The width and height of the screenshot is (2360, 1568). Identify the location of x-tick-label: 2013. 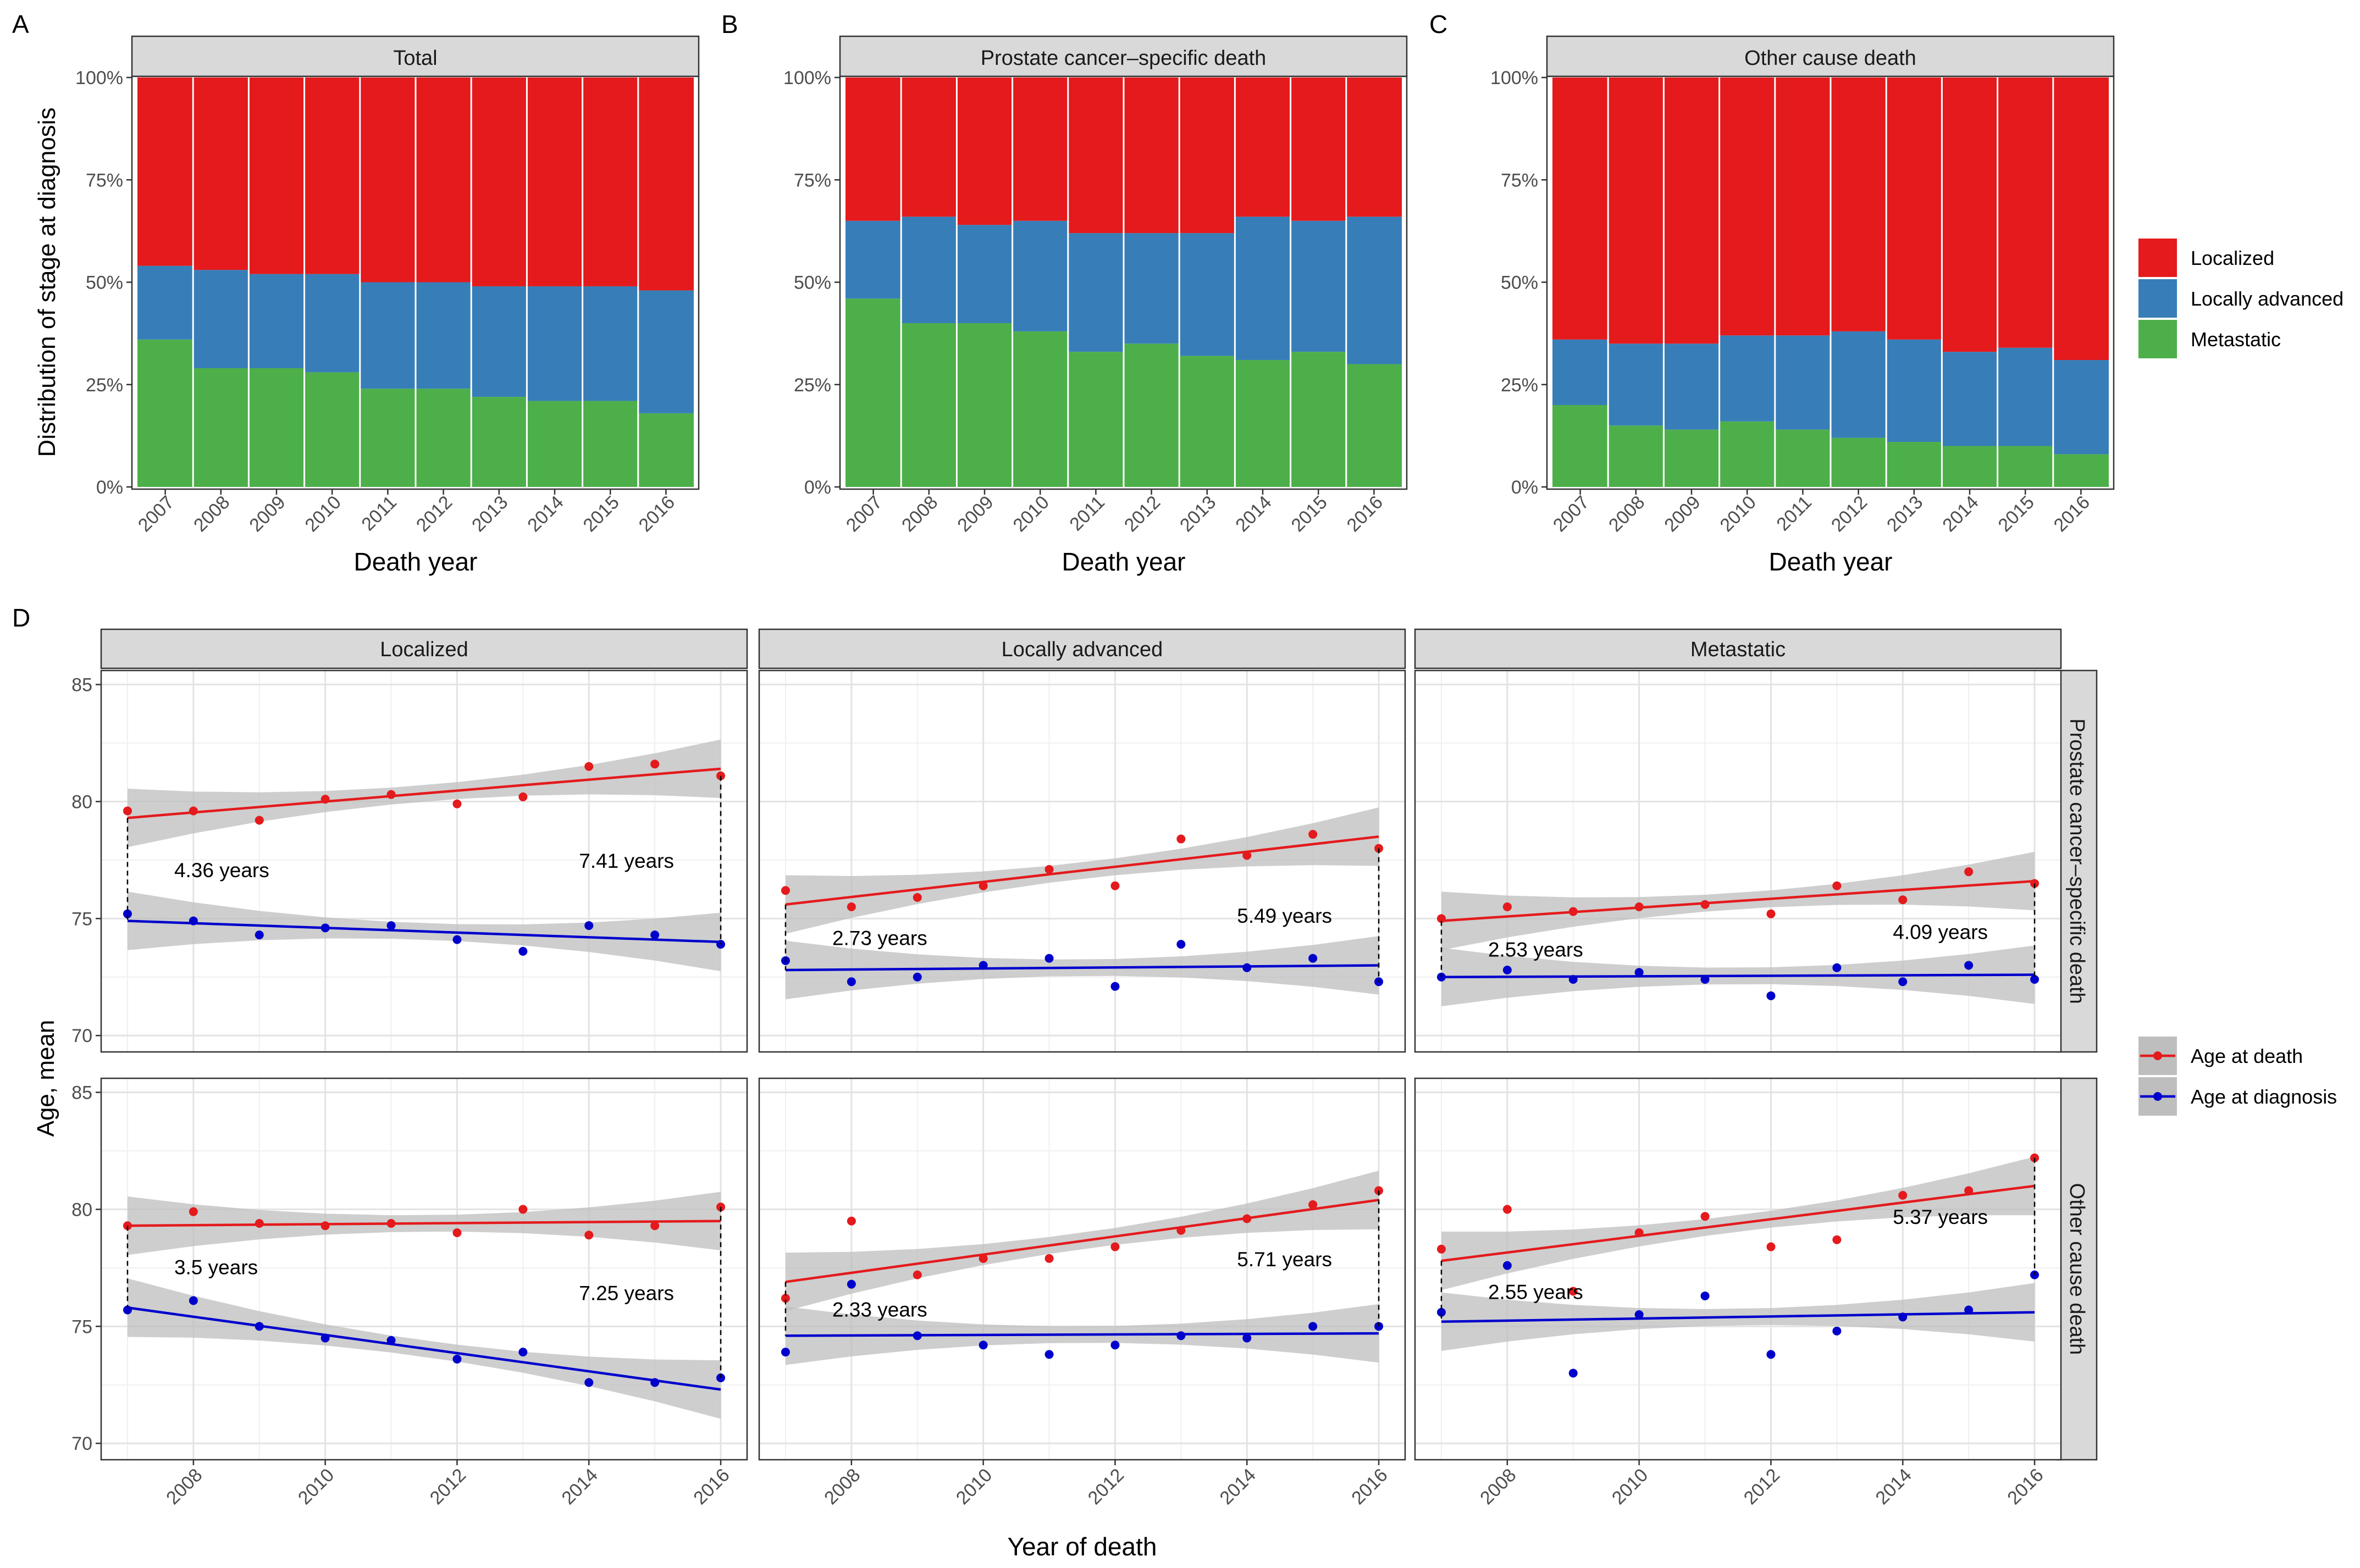
(1198, 514).